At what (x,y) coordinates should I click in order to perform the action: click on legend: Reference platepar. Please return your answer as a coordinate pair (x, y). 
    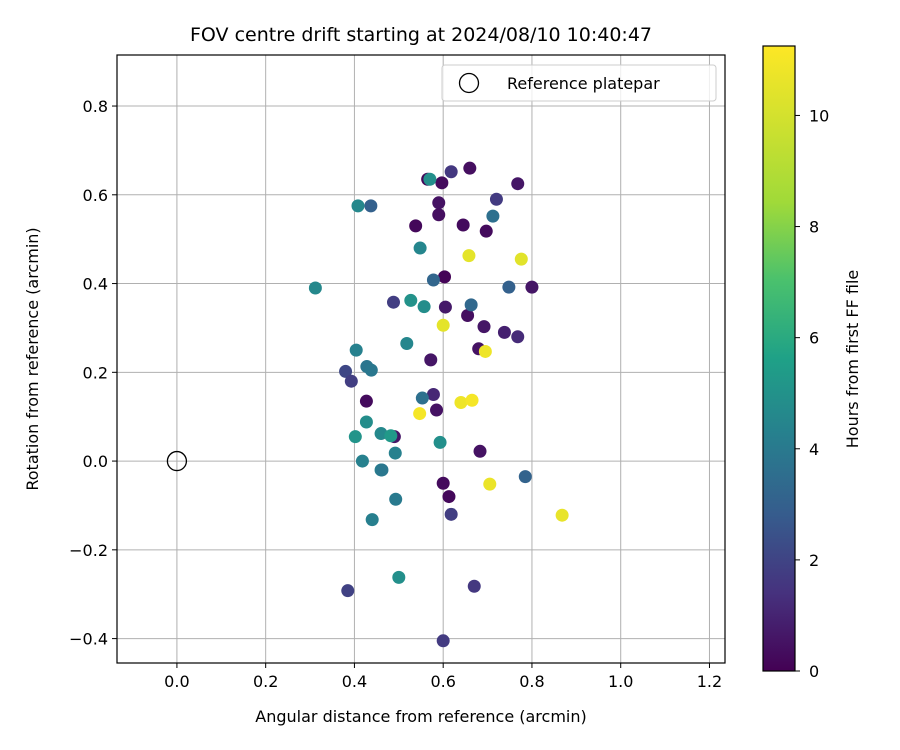
    Looking at the image, I should click on (579, 83).